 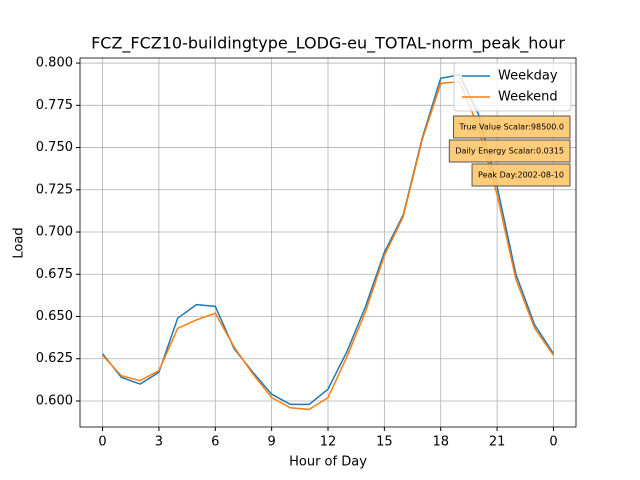 I want to click on y-tick-label: 0.600, so click(x=54, y=400).